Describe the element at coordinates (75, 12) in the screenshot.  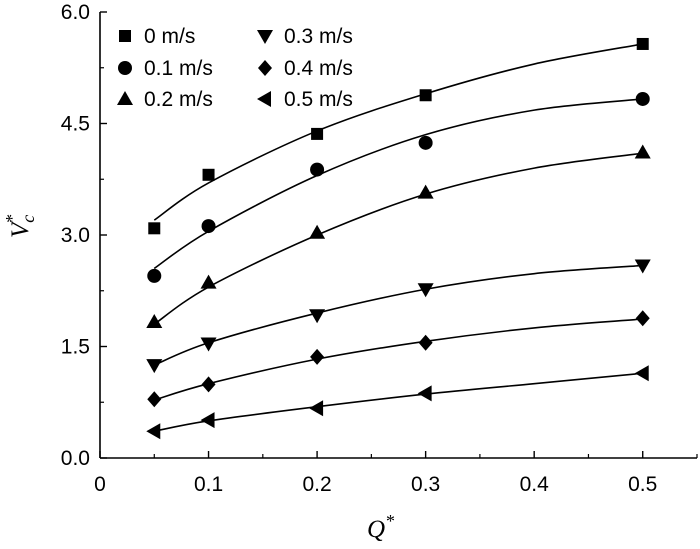
I see `y-tick-label: 6.0` at that location.